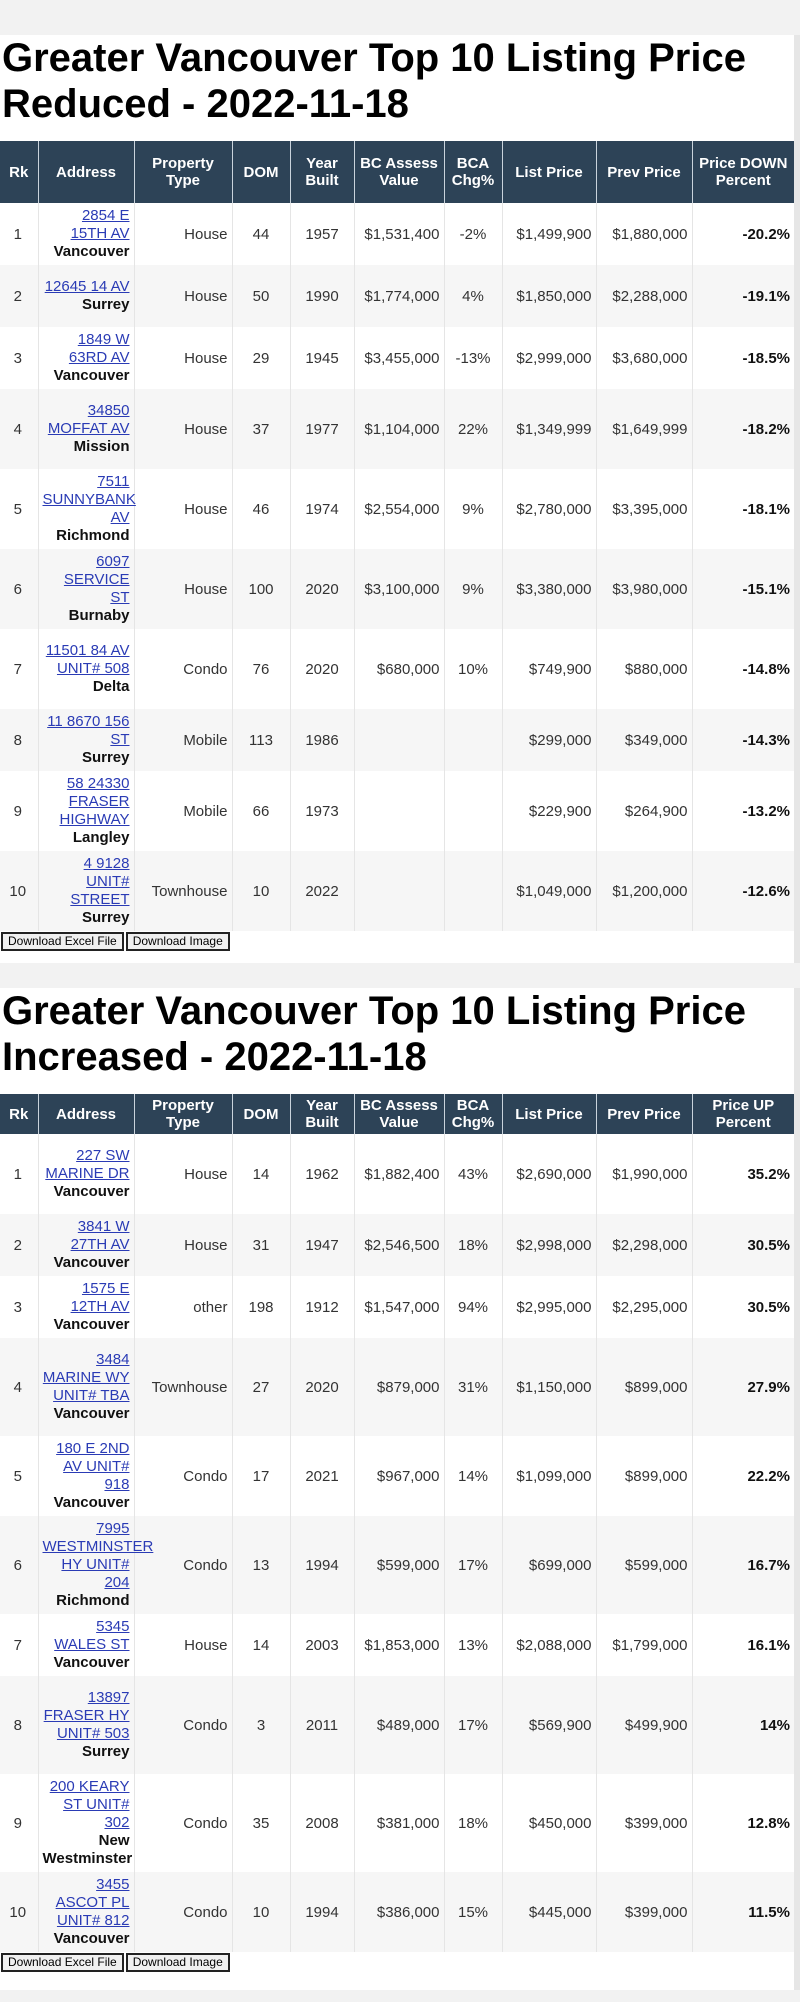 The height and width of the screenshot is (2002, 800). What do you see at coordinates (89, 499) in the screenshot?
I see `address-link: 7511 SUNNYBANK AV` at bounding box center [89, 499].